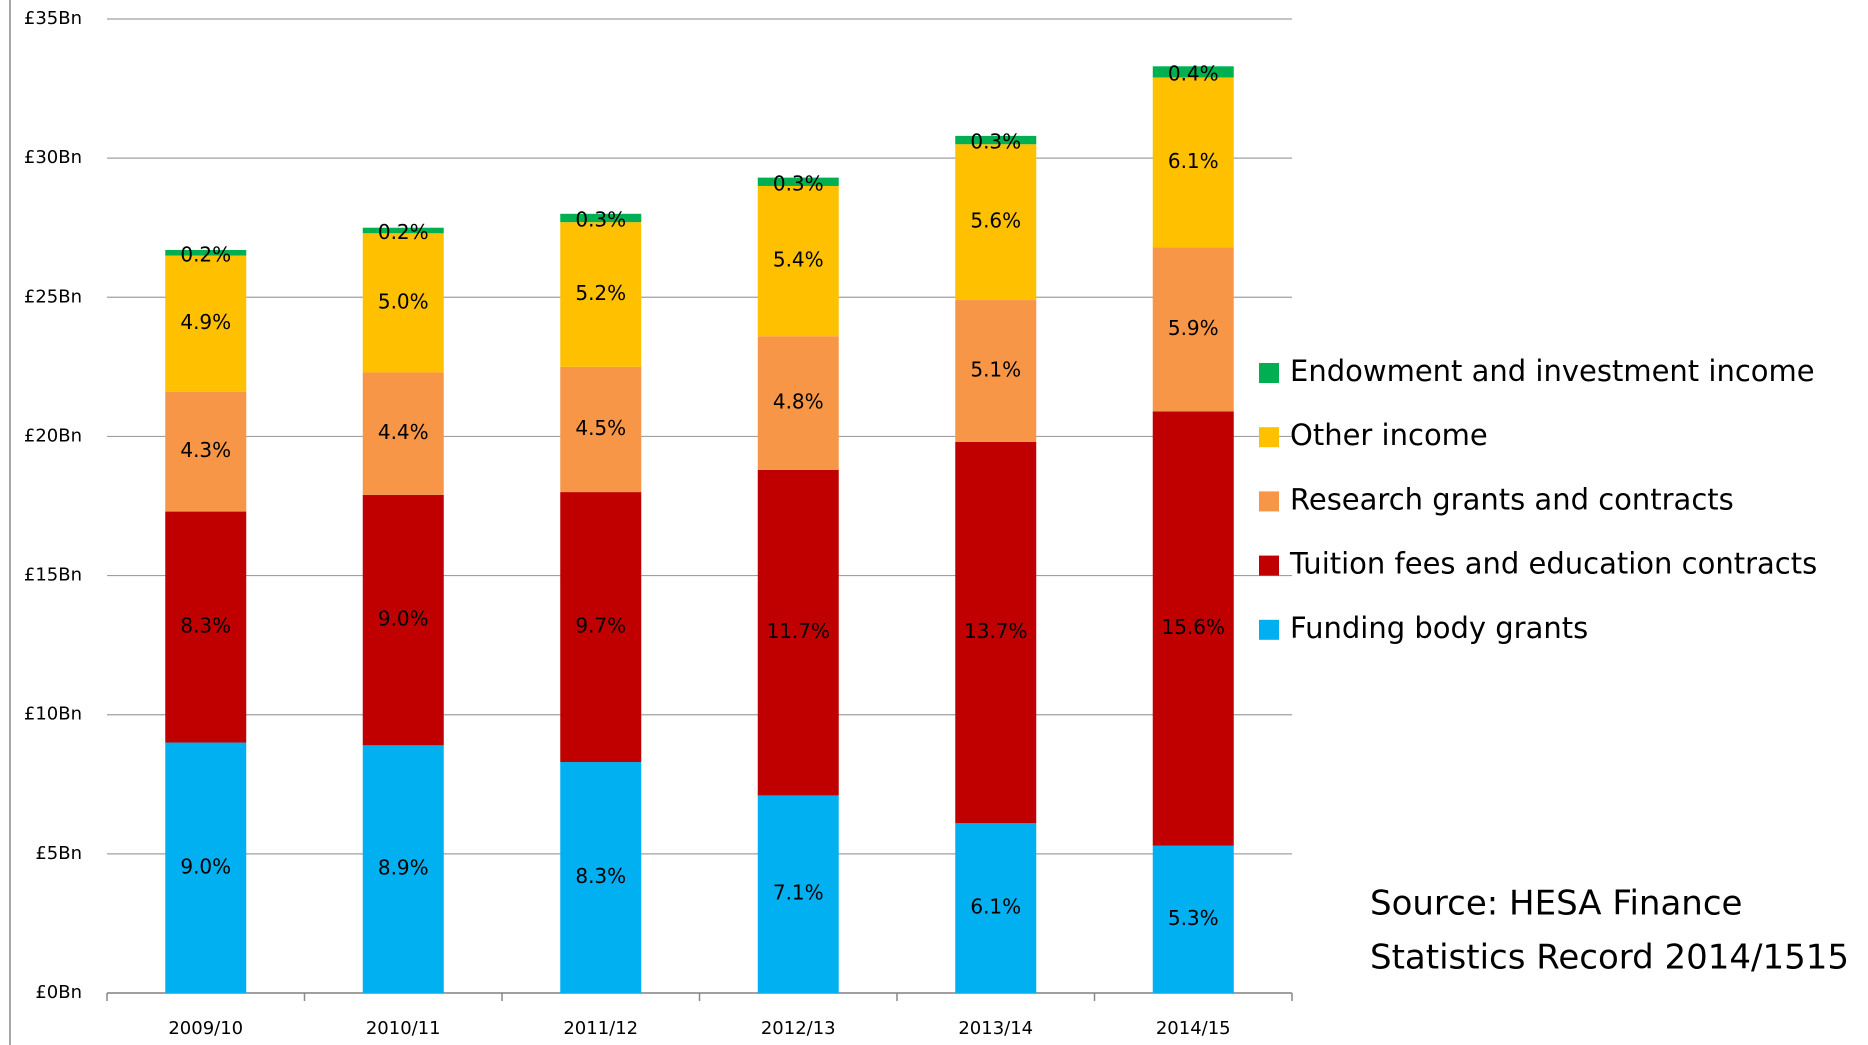 This screenshot has height=1045, width=1868. Describe the element at coordinates (1552, 371) in the screenshot. I see `legend-label: Endowment and investment income` at that location.